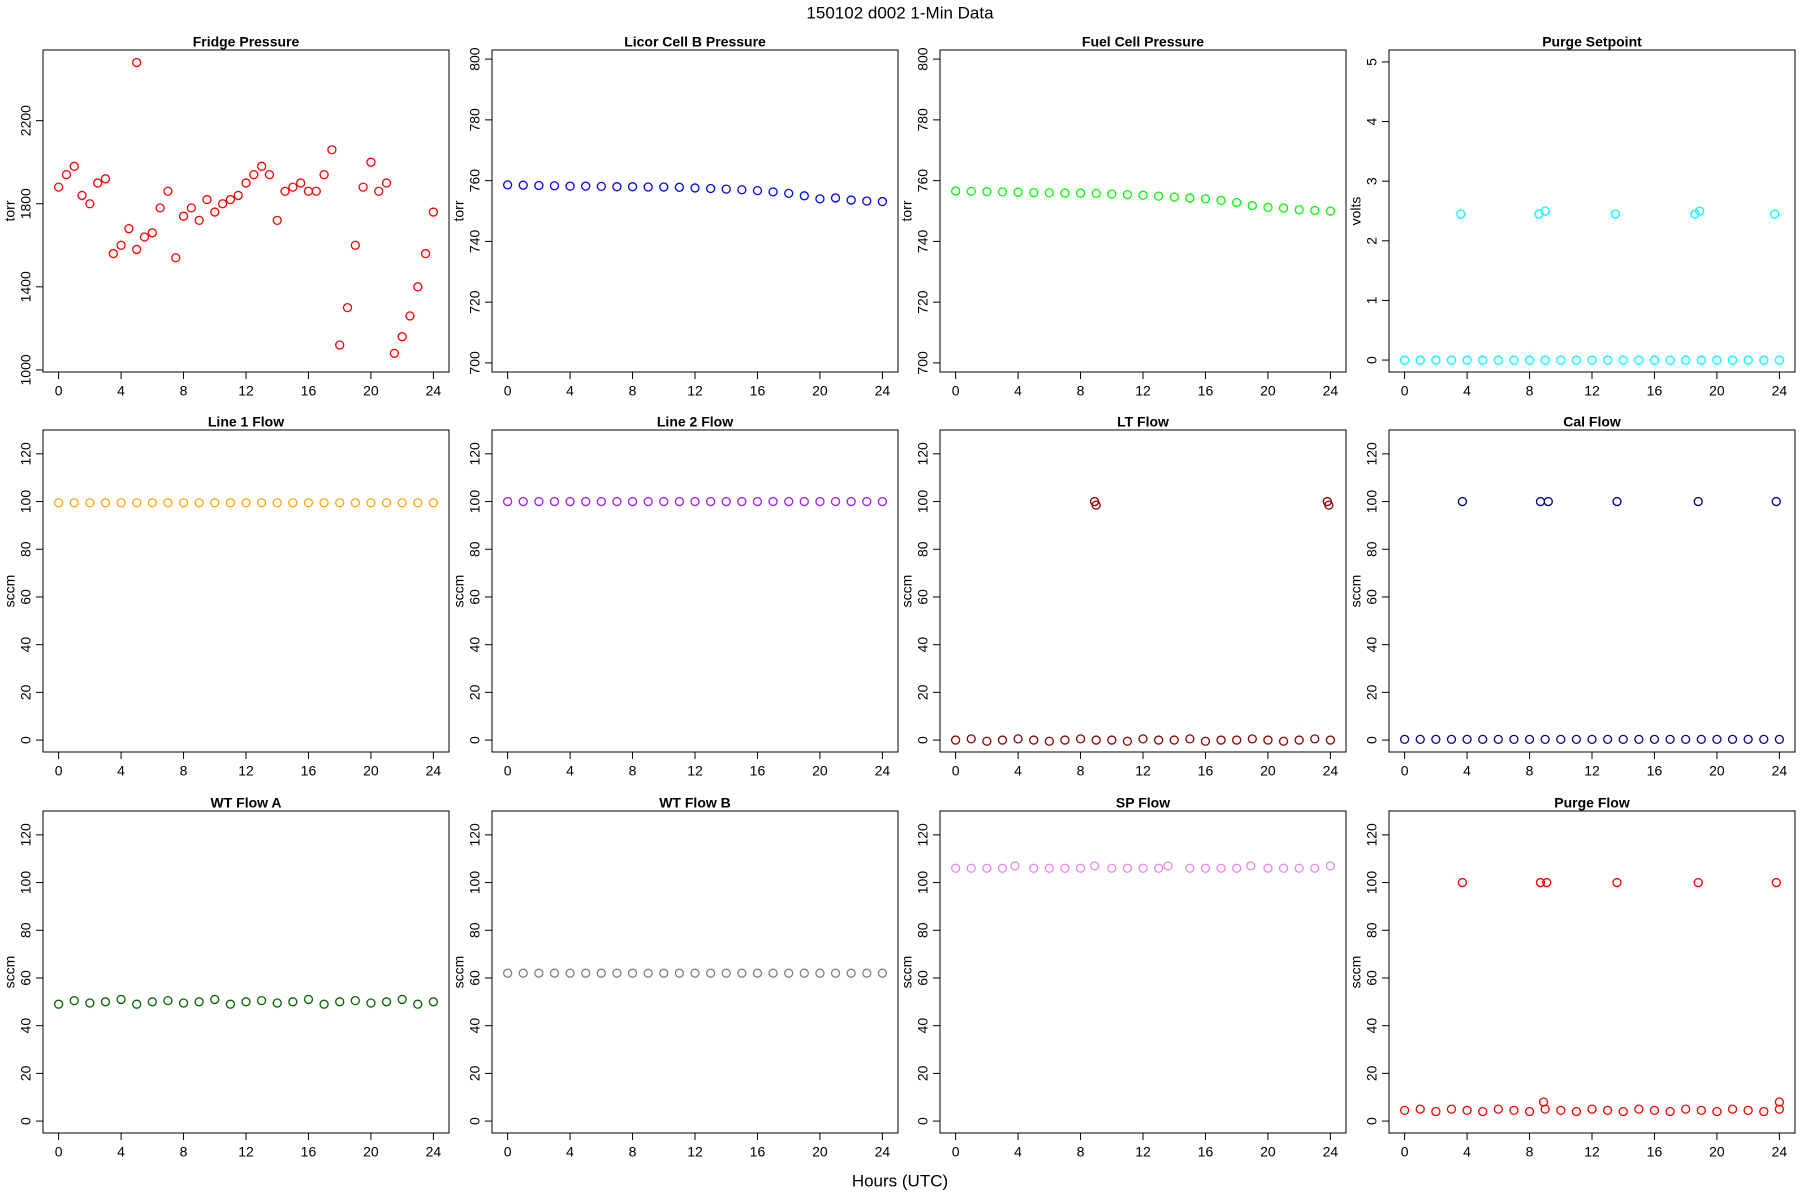  Describe the element at coordinates (923, 363) in the screenshot. I see `y-tick-label: 700` at that location.